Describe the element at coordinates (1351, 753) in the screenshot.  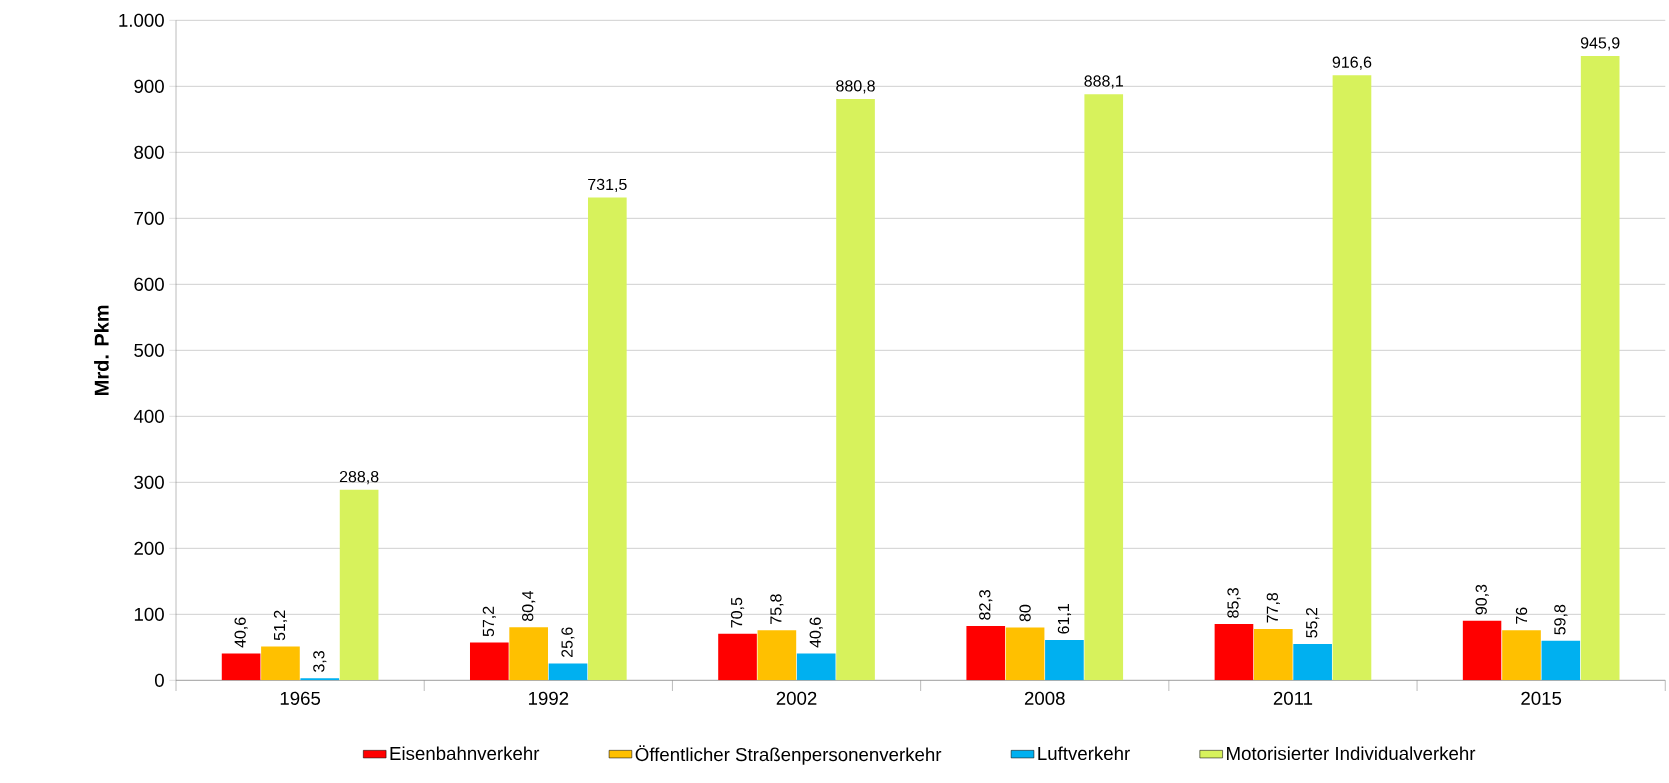
I see `legend-label: Motorisierter Individualverkehr` at that location.